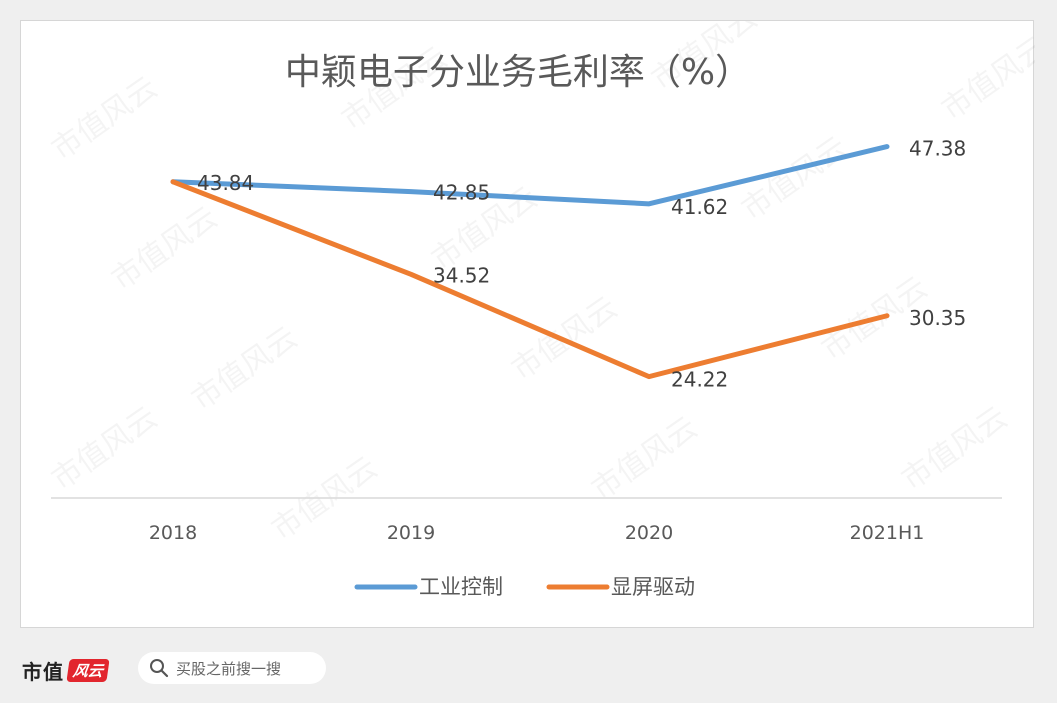  What do you see at coordinates (461, 587) in the screenshot?
I see `legend-label: 工业控制` at bounding box center [461, 587].